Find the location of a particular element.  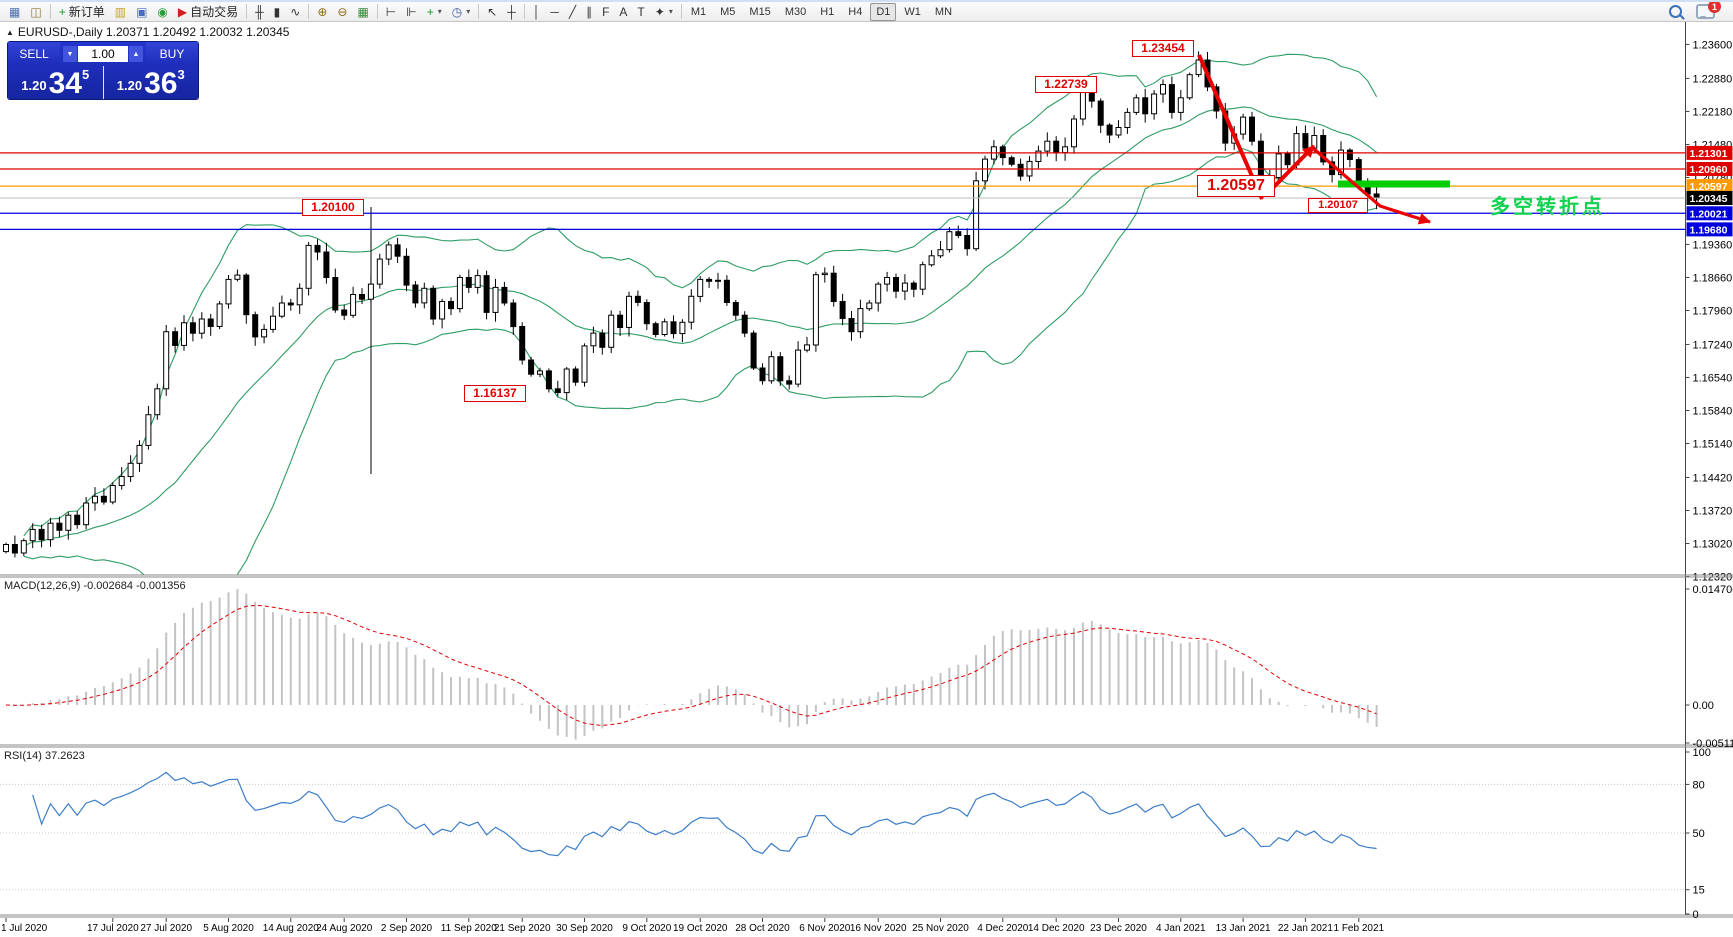

svg-text: 1.20345 is located at coordinates (1709, 199).